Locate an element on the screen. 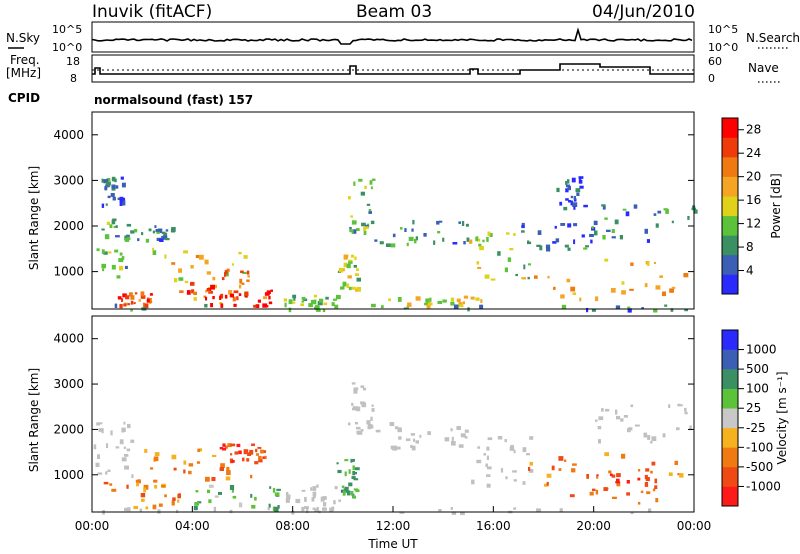  colorbar-tick-label: 24 is located at coordinates (753, 153).